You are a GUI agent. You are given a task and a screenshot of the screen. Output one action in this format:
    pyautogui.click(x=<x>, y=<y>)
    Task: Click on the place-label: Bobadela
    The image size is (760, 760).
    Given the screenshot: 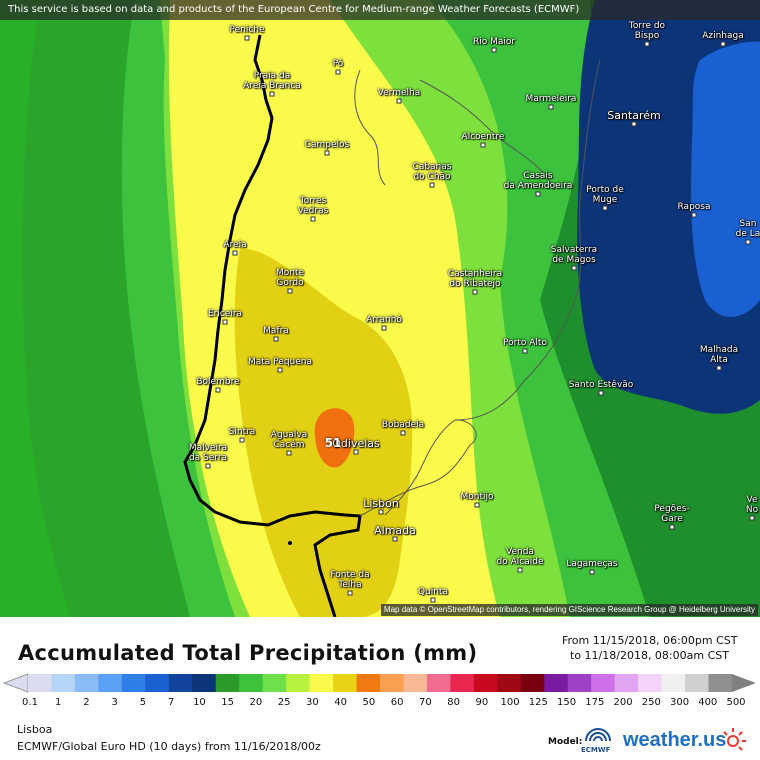 What is the action you would take?
    pyautogui.click(x=403, y=425)
    